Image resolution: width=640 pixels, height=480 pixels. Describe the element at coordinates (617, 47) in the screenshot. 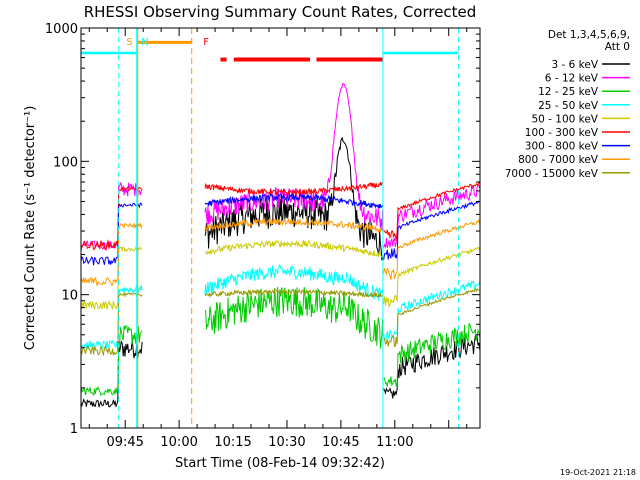

I see `legend-header-1: Att 0` at that location.